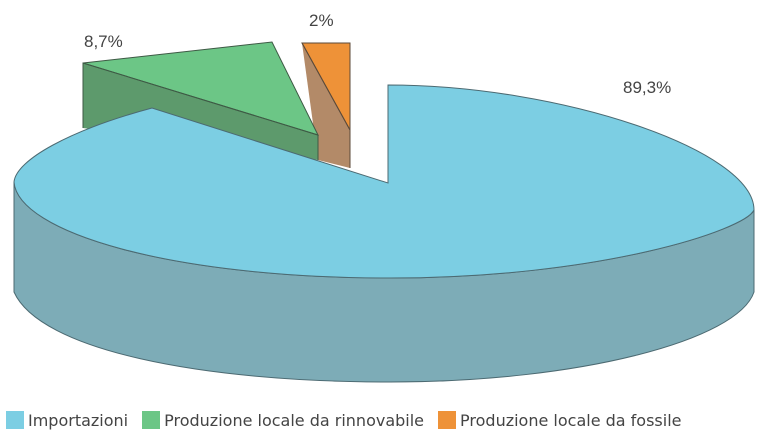 This screenshot has width=768, height=436. I want to click on legend-item-fossile: Produzione locale da fossile, so click(560, 420).